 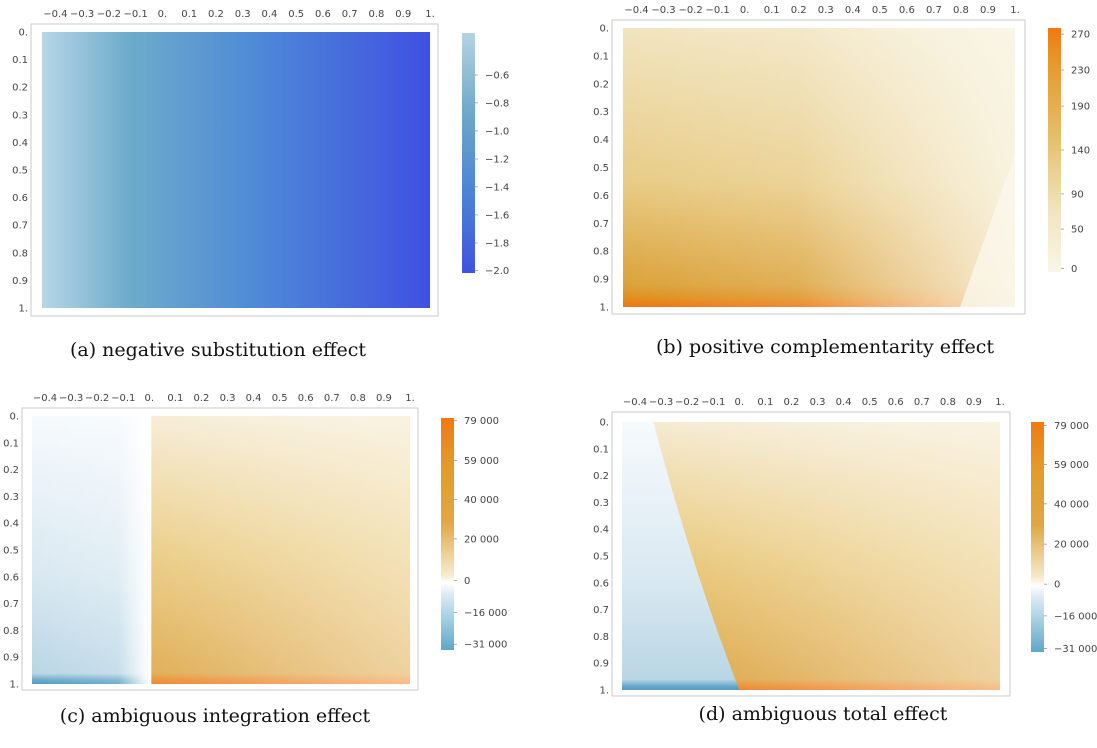 What do you see at coordinates (823, 714) in the screenshot?
I see `panel-caption: (d) ambiguous total effect` at bounding box center [823, 714].